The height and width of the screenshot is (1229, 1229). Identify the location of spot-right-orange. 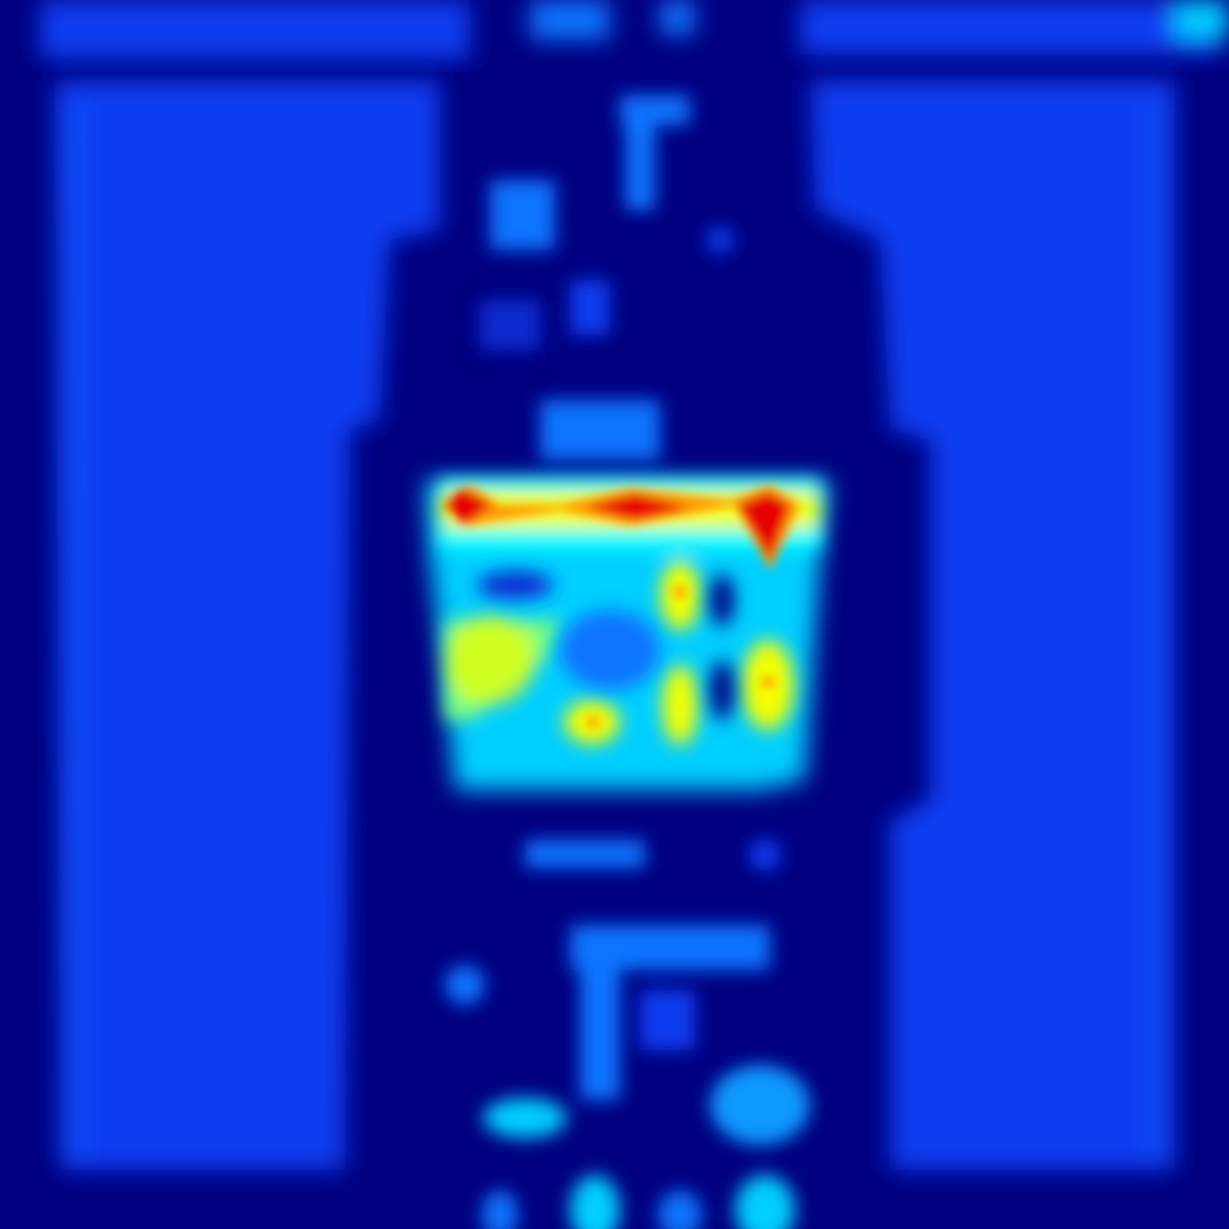
(768, 682).